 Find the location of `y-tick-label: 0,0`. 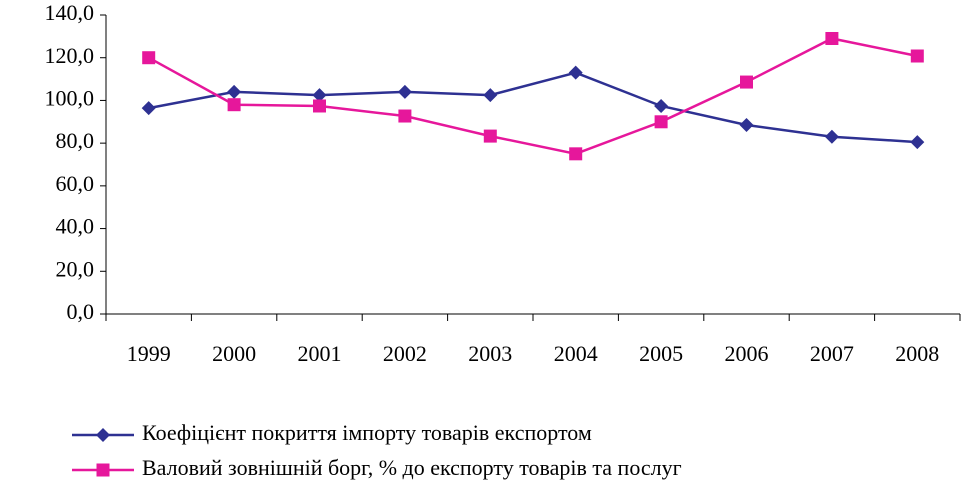

y-tick-label: 0,0 is located at coordinates (81, 311).